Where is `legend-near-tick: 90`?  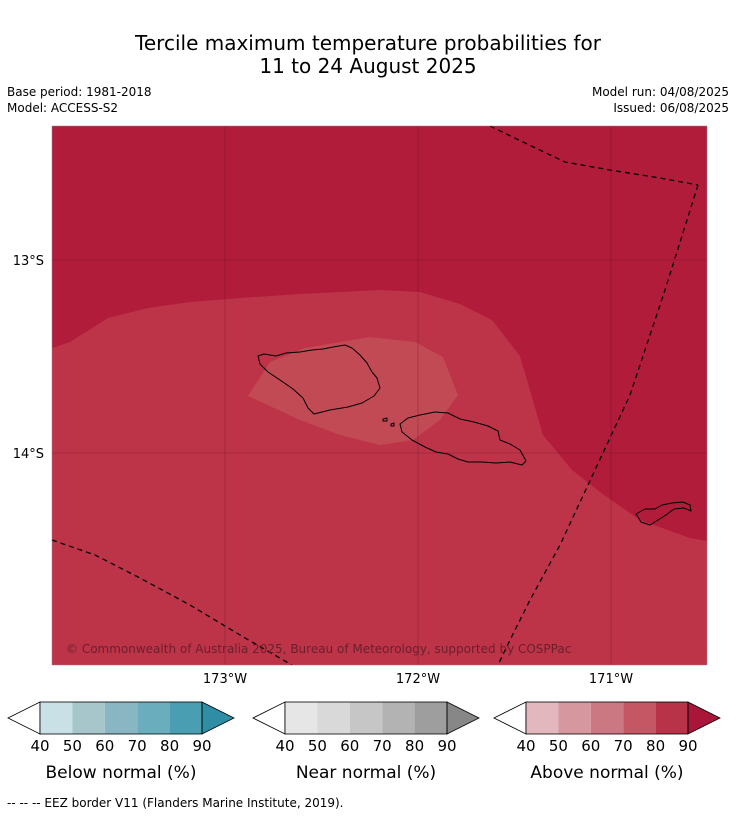
legend-near-tick: 90 is located at coordinates (446, 746).